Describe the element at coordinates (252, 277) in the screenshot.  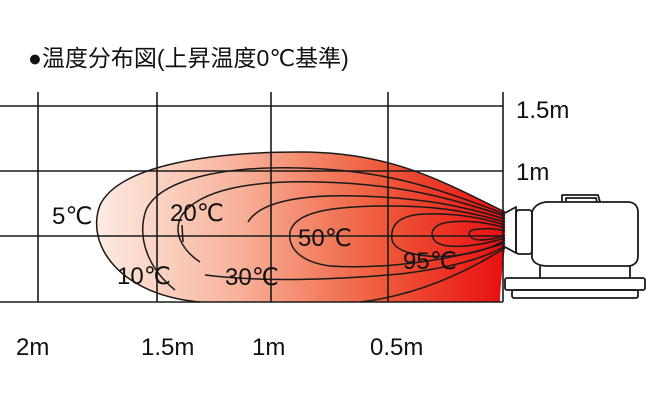
I see `contour-label-30c: 30℃` at that location.